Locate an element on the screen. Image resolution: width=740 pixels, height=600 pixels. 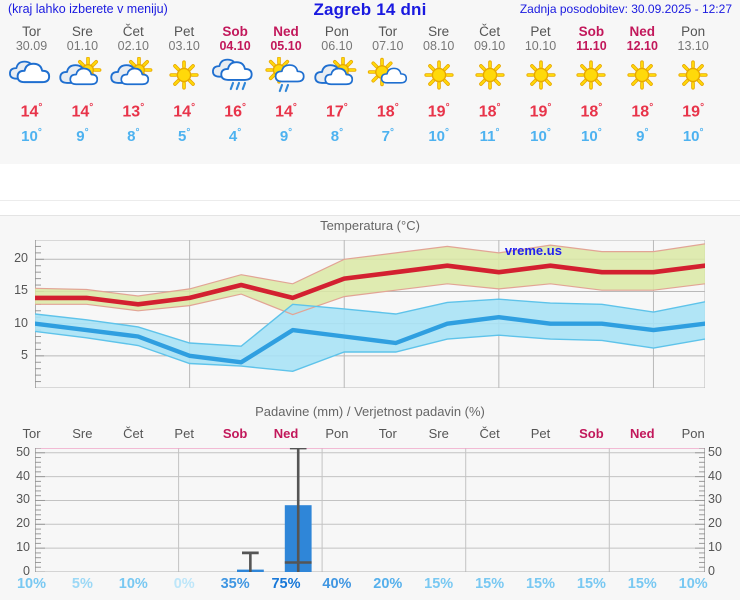
temperature-y-tick: 15 is located at coordinates (21, 290).